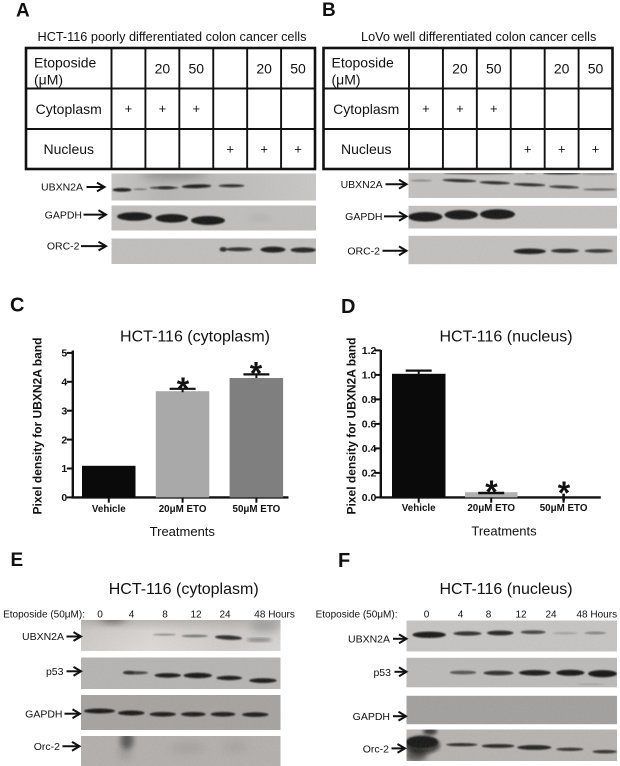 This screenshot has height=766, width=620. Describe the element at coordinates (369, 498) in the screenshot. I see `svg-text: 0.0` at that location.